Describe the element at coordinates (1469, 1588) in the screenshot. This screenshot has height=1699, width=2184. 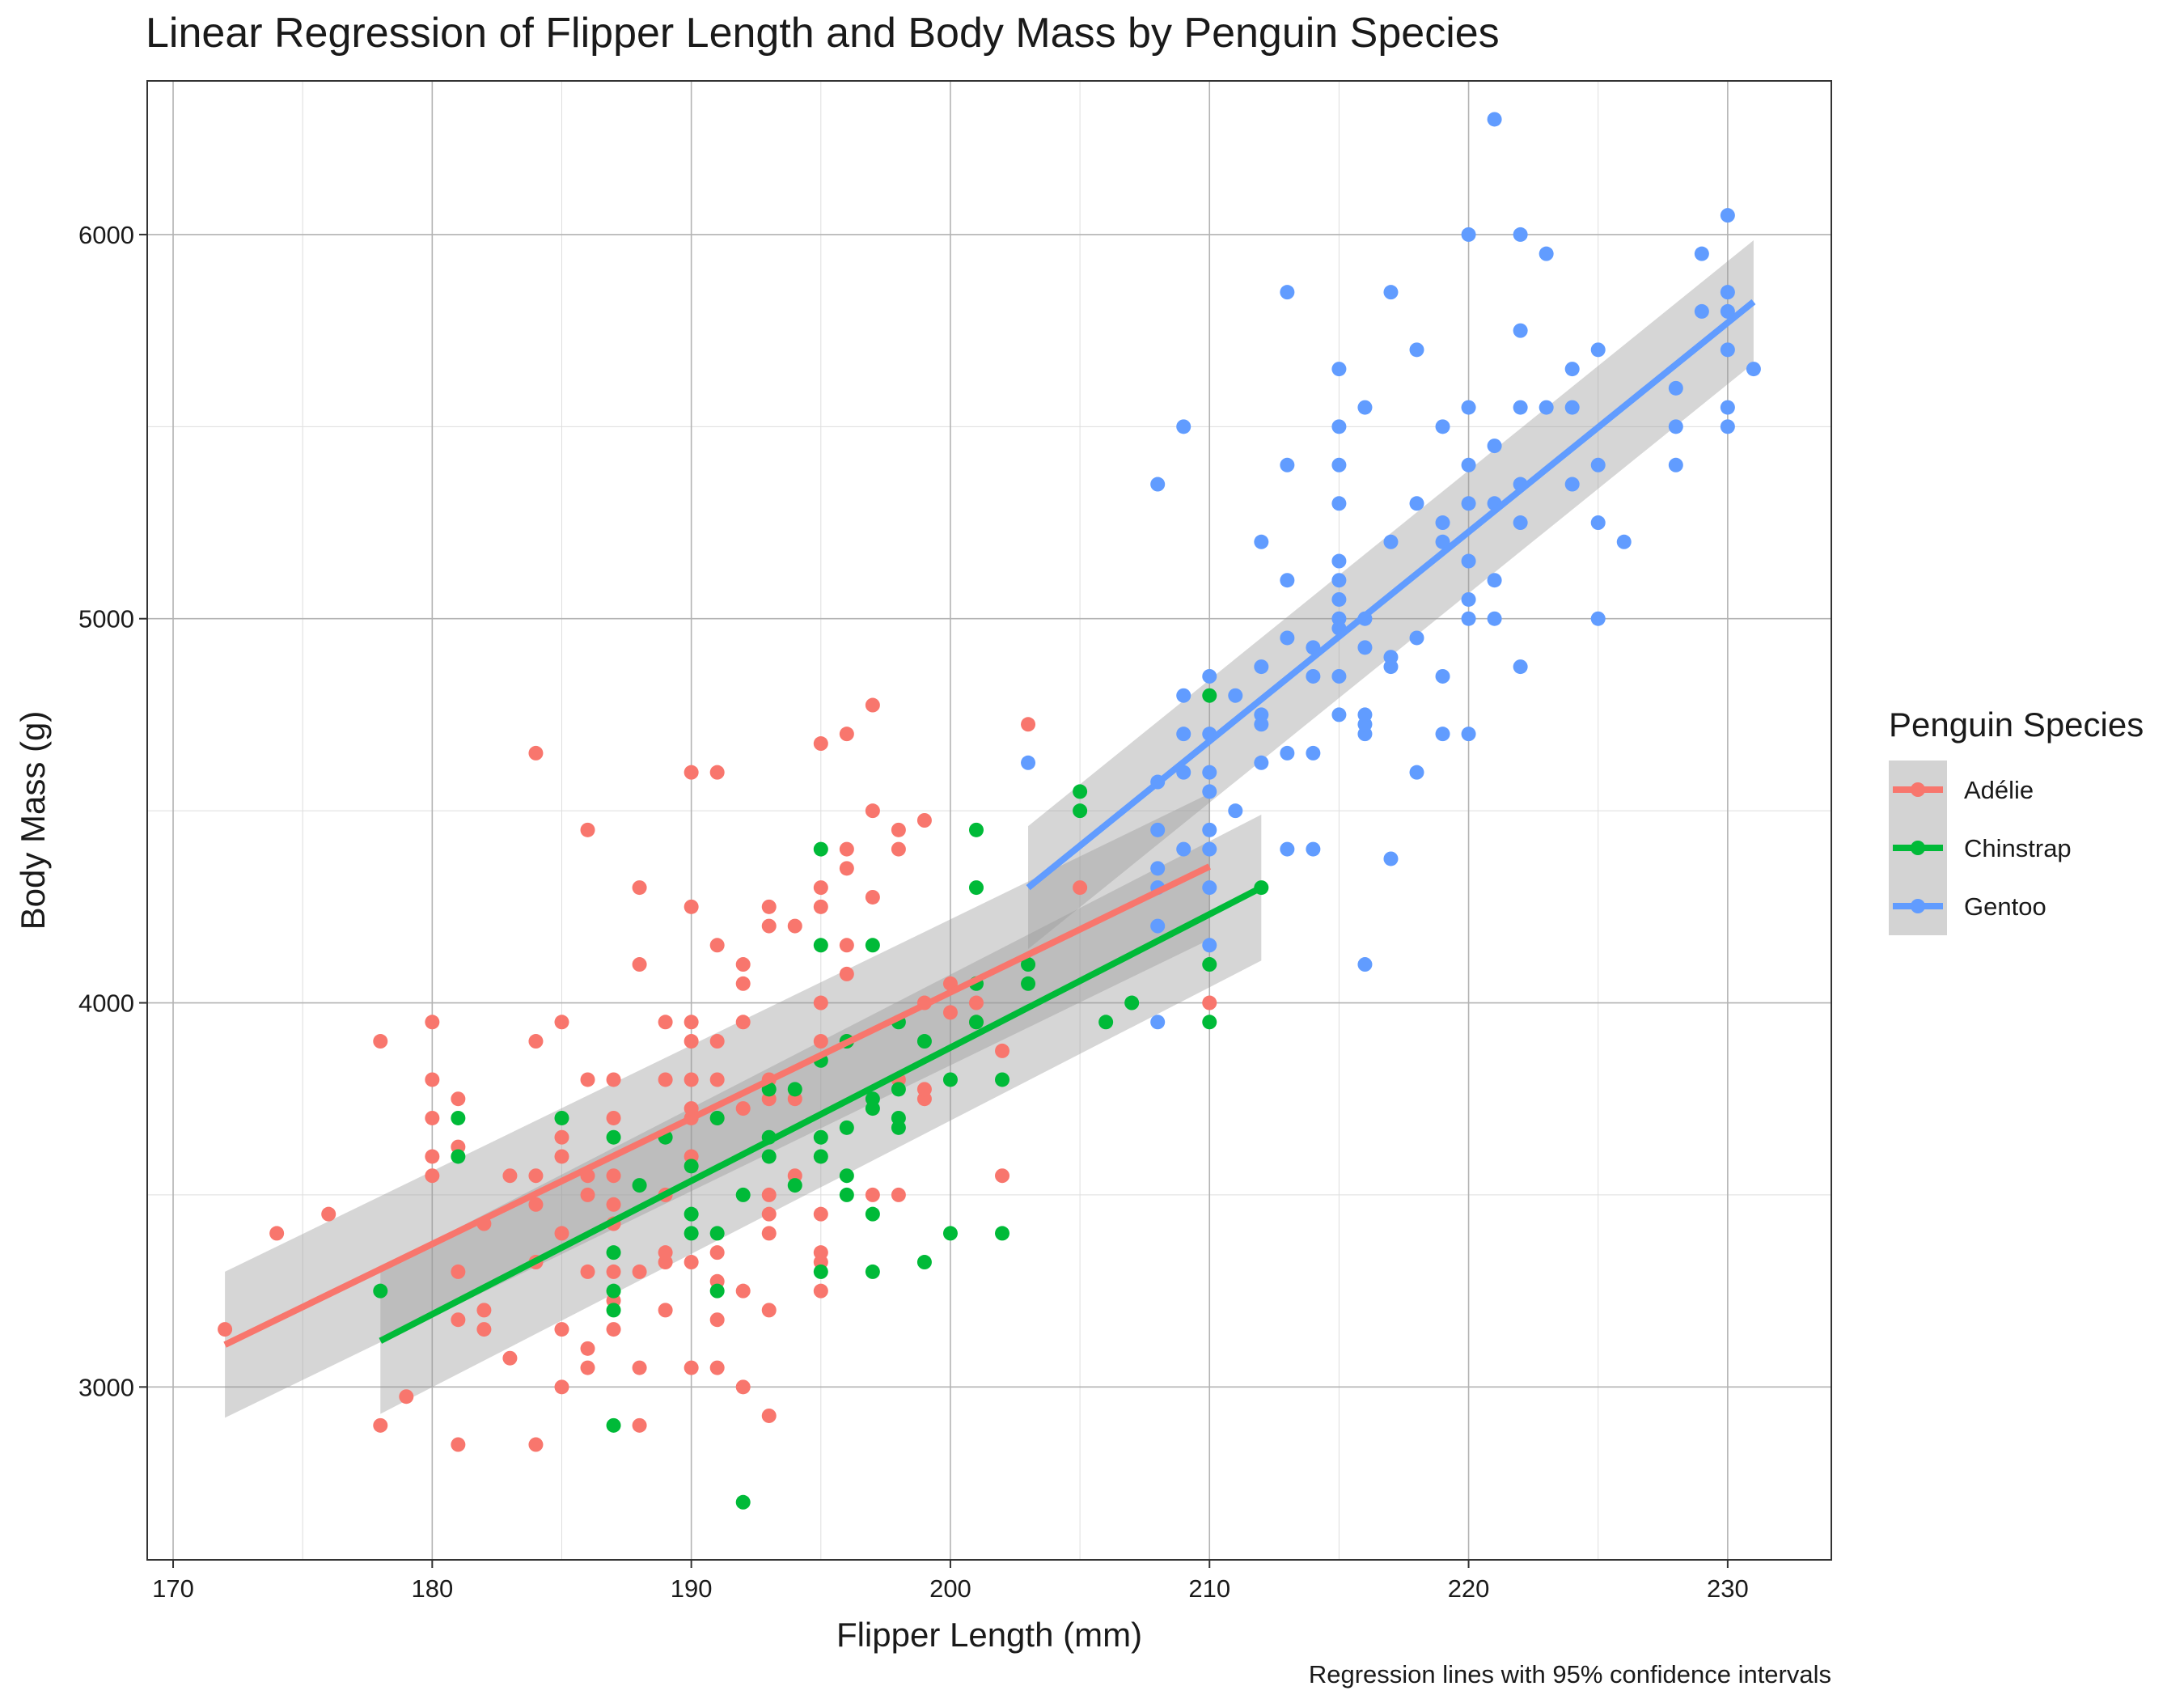
I see `x-tick-label: 220` at that location.